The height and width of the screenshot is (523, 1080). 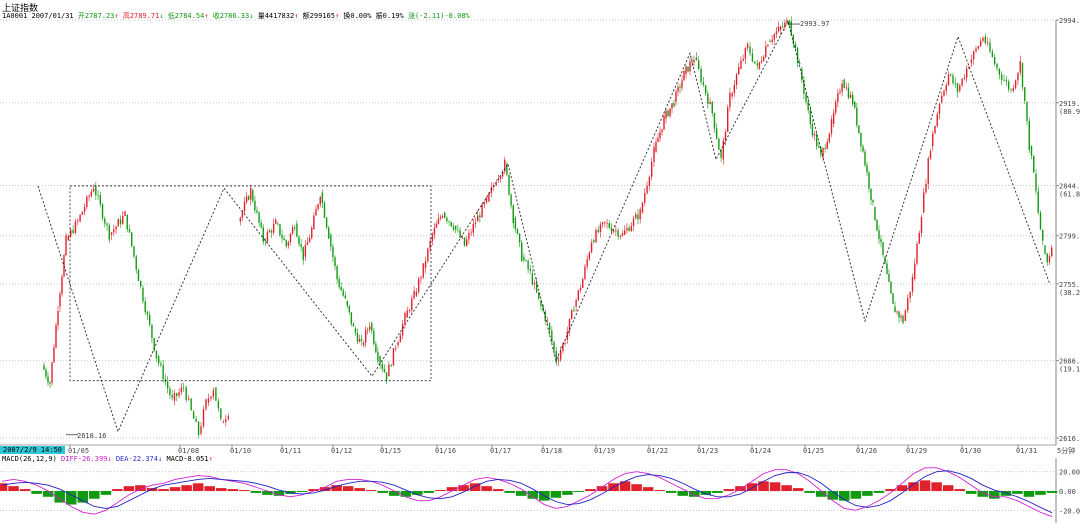 What do you see at coordinates (240, 451) in the screenshot?
I see `time-tick-label: 01/10` at bounding box center [240, 451].